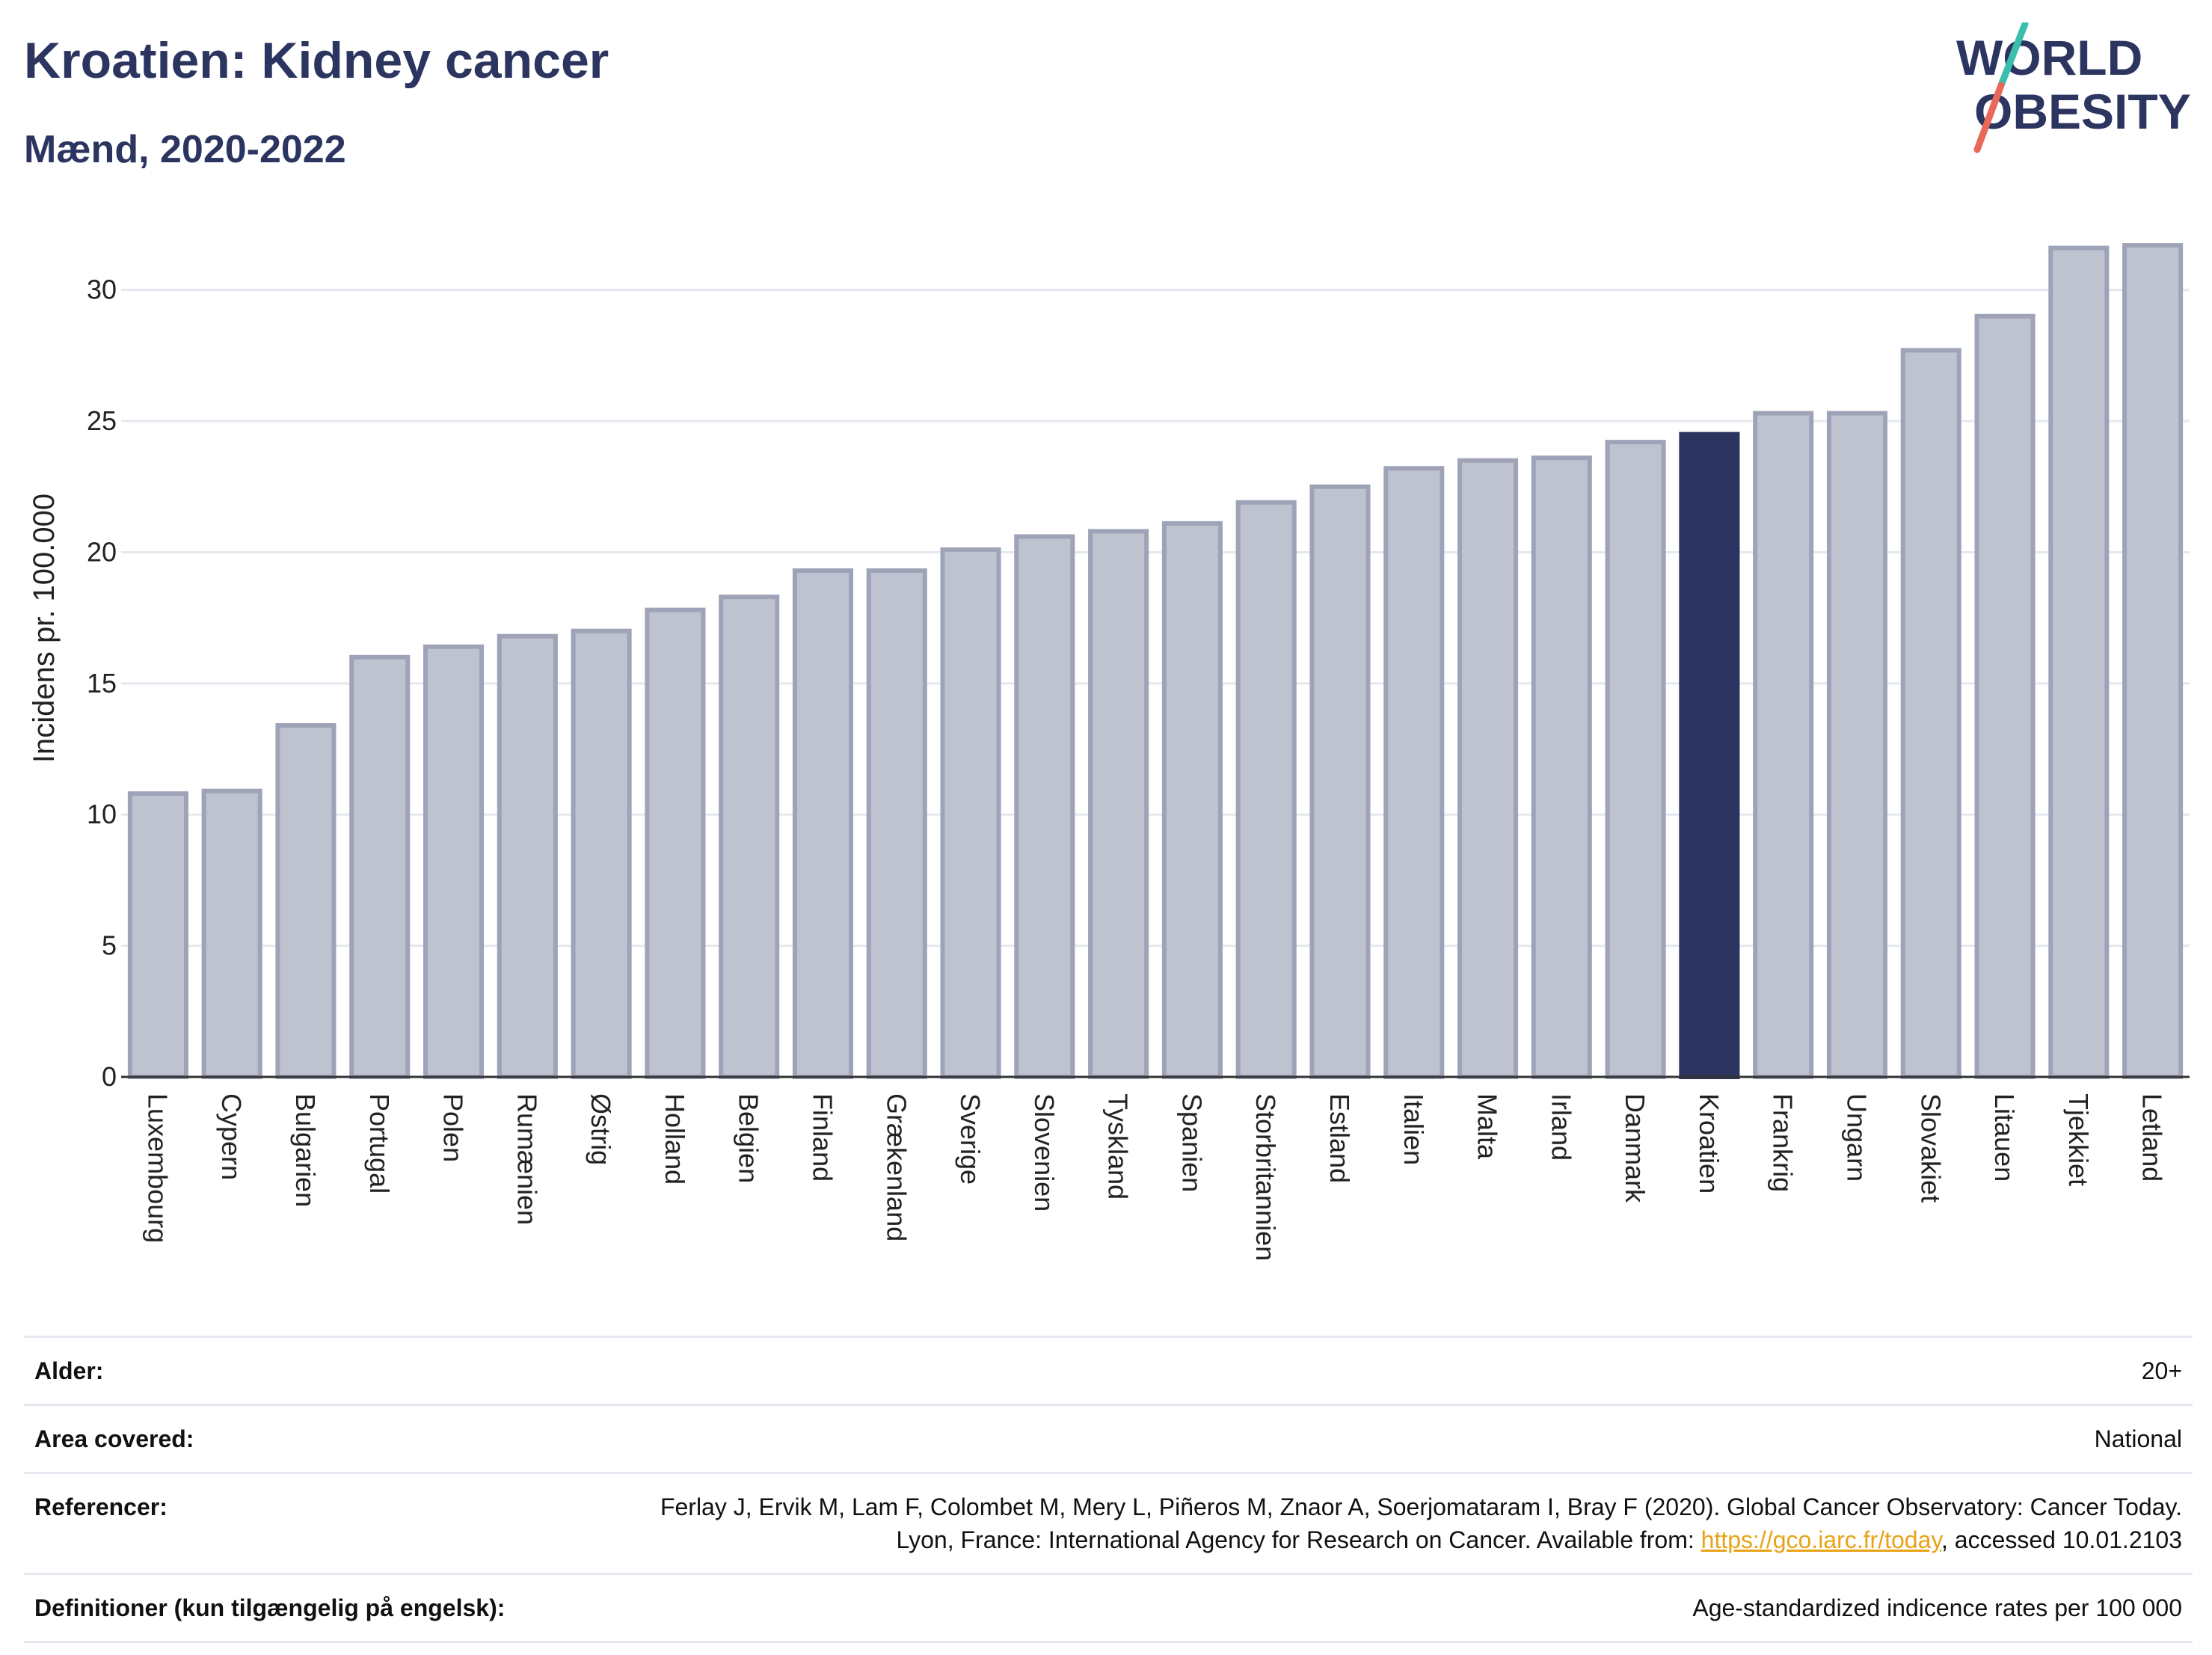 Image resolution: width=2212 pixels, height=1655 pixels. Describe the element at coordinates (1709, 755) in the screenshot. I see `bar-kroatien` at that location.